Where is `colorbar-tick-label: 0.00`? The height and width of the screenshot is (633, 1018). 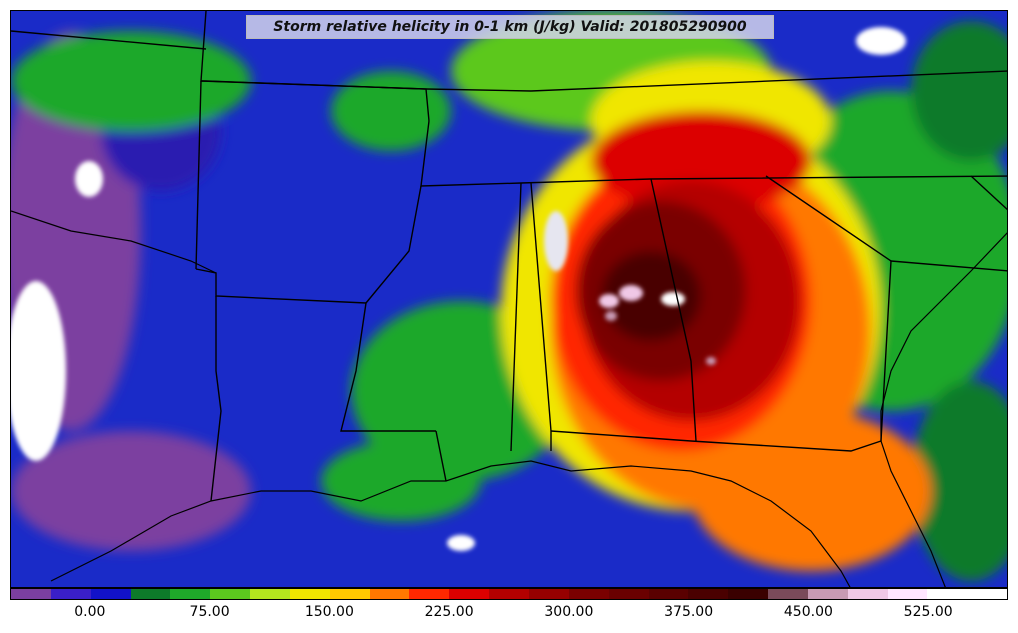 colorbar-tick-label: 0.00 is located at coordinates (90, 612).